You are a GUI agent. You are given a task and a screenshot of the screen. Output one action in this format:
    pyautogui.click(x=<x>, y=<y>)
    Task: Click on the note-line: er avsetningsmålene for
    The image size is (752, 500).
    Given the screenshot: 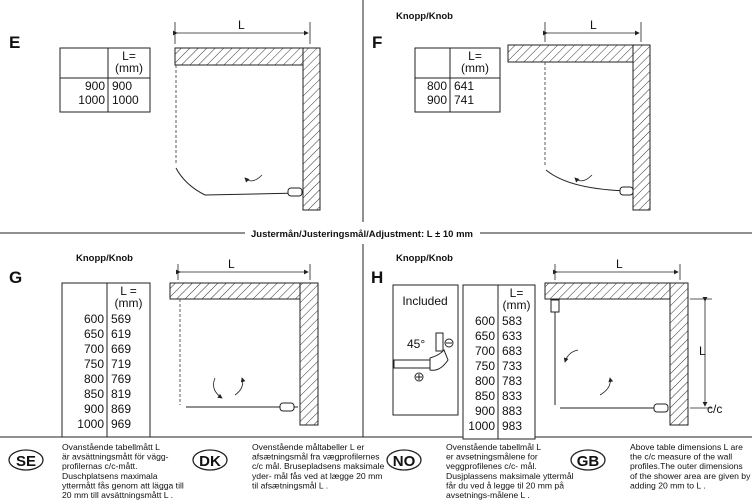 What is the action you would take?
    pyautogui.click(x=492, y=457)
    